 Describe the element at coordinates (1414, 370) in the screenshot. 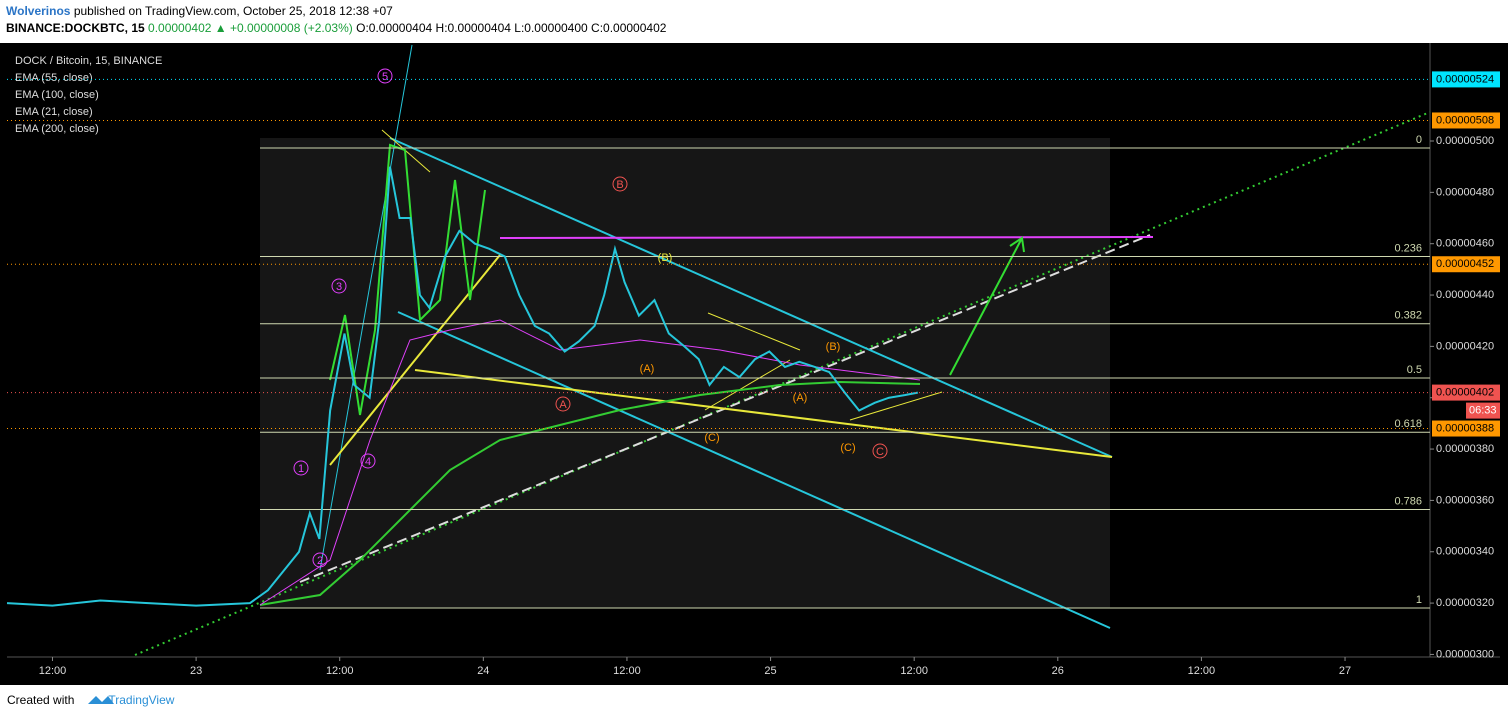

I see `fib-label: 0.5` at that location.